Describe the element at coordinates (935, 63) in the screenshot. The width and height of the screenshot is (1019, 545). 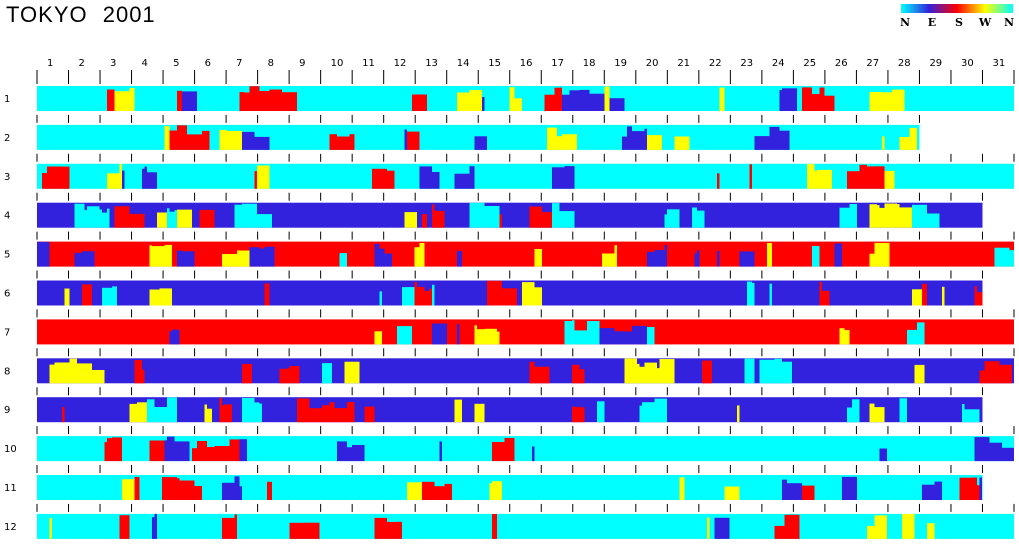
I see `day-label-29: 29` at that location.